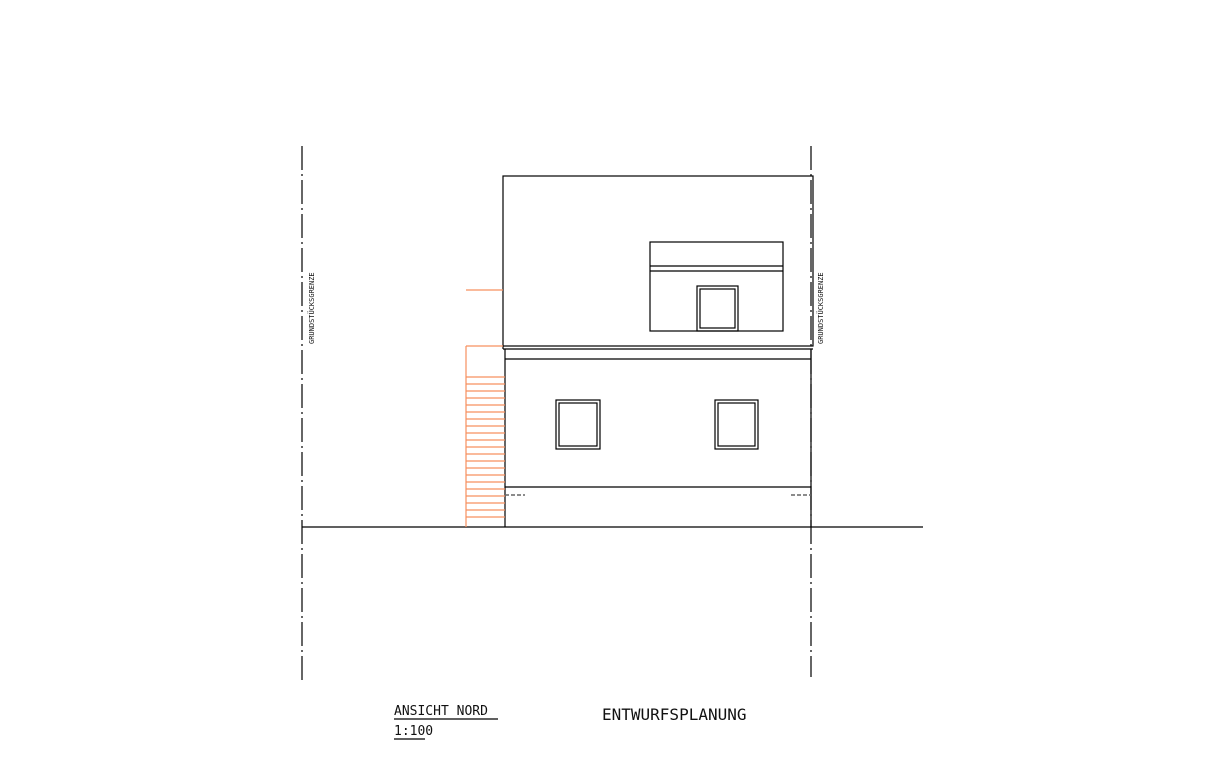 The width and height of the screenshot is (1206, 766). I want to click on upper-floor, so click(658, 261).